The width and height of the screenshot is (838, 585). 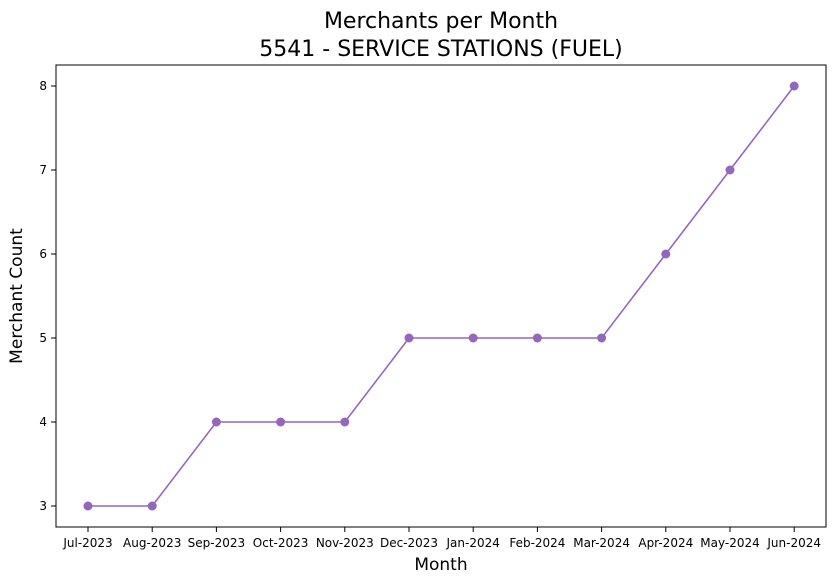 I want to click on x-tick-label: May-2024, so click(x=729, y=543).